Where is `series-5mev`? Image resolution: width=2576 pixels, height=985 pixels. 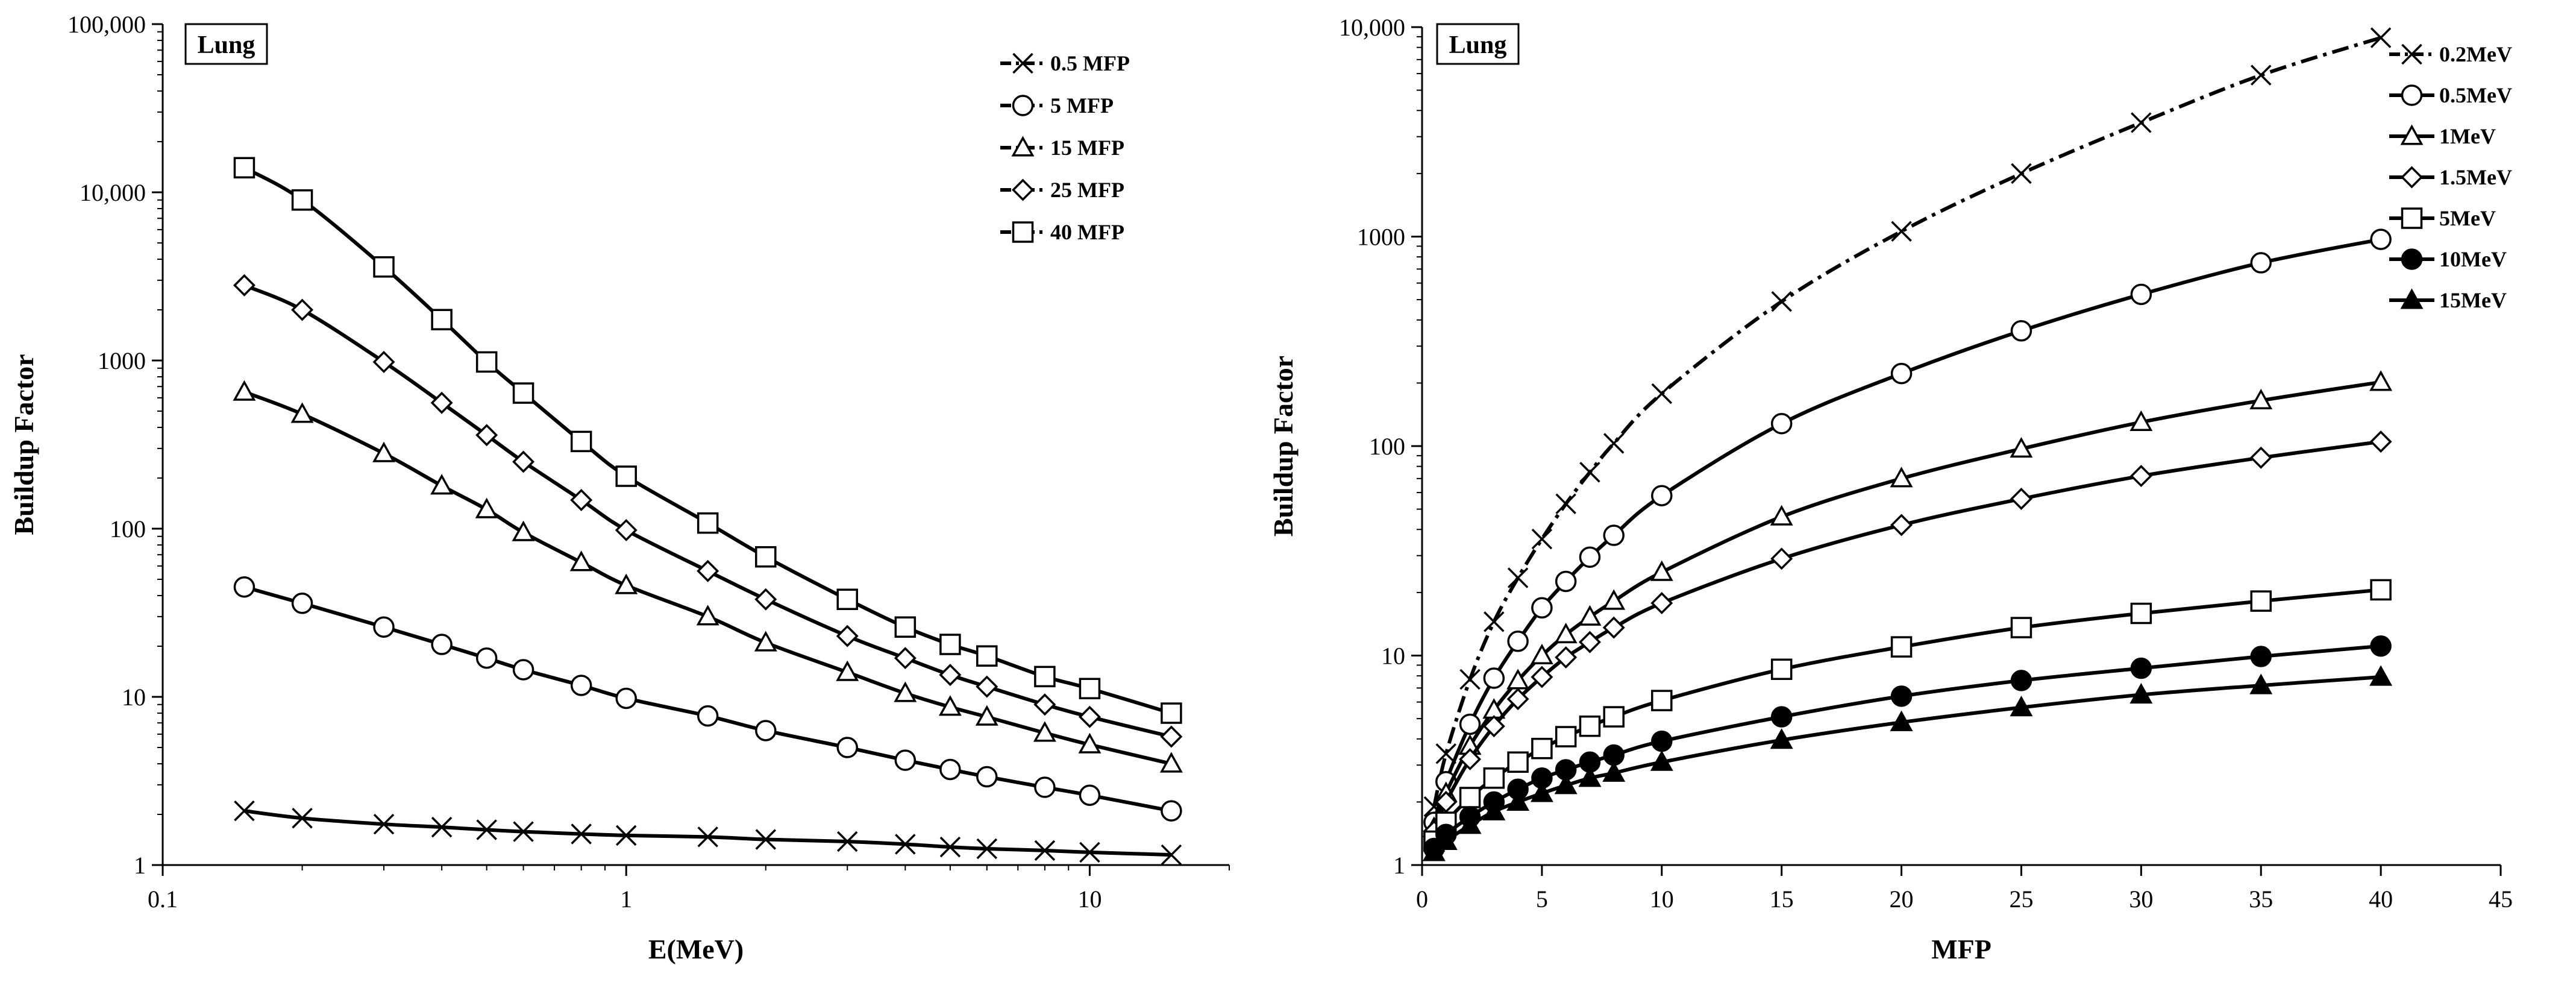 series-5mev is located at coordinates (1907, 715).